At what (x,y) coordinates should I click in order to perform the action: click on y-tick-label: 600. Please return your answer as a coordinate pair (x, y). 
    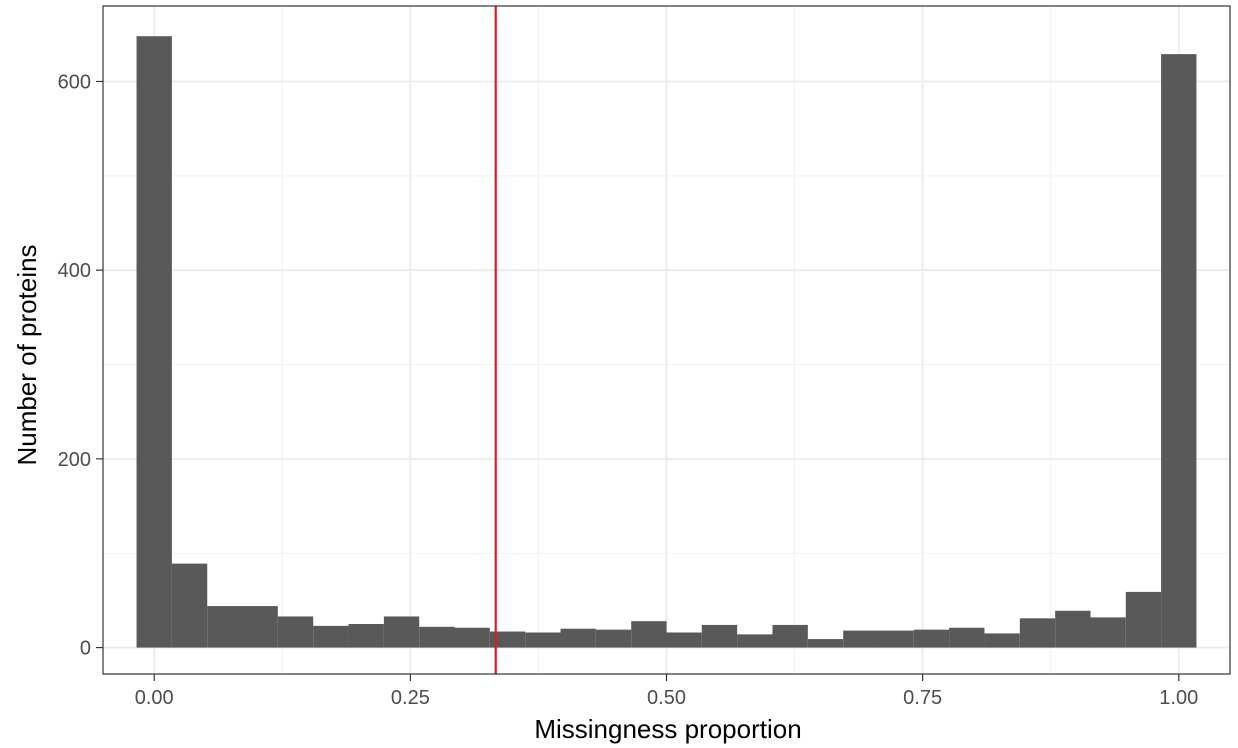
    Looking at the image, I should click on (74, 82).